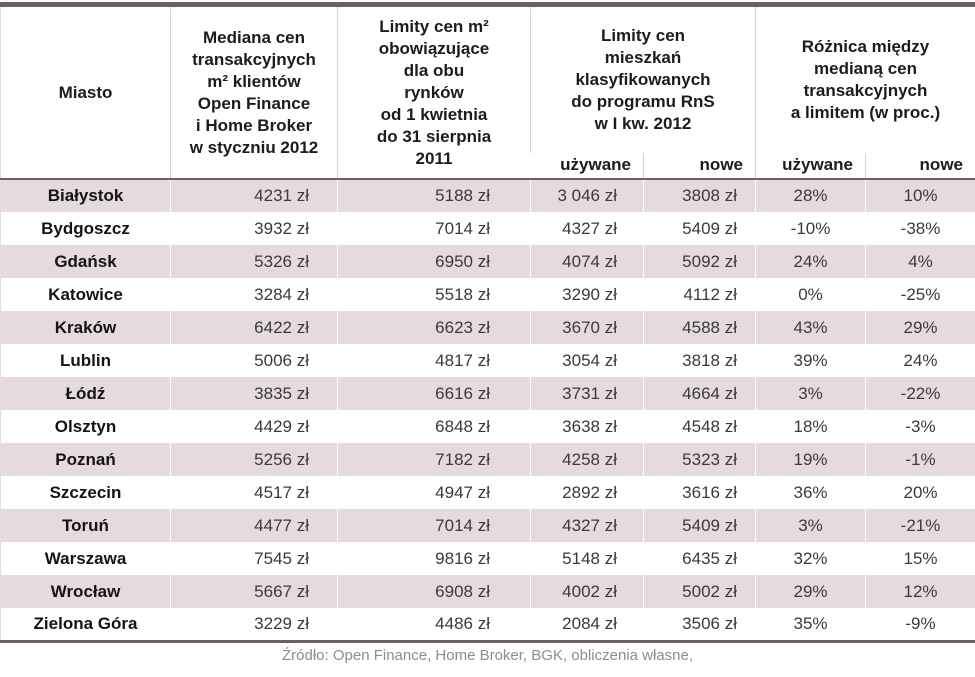 The height and width of the screenshot is (677, 975). Describe the element at coordinates (434, 393) in the screenshot. I see `limit-sqm-cell: 6616 zł` at that location.